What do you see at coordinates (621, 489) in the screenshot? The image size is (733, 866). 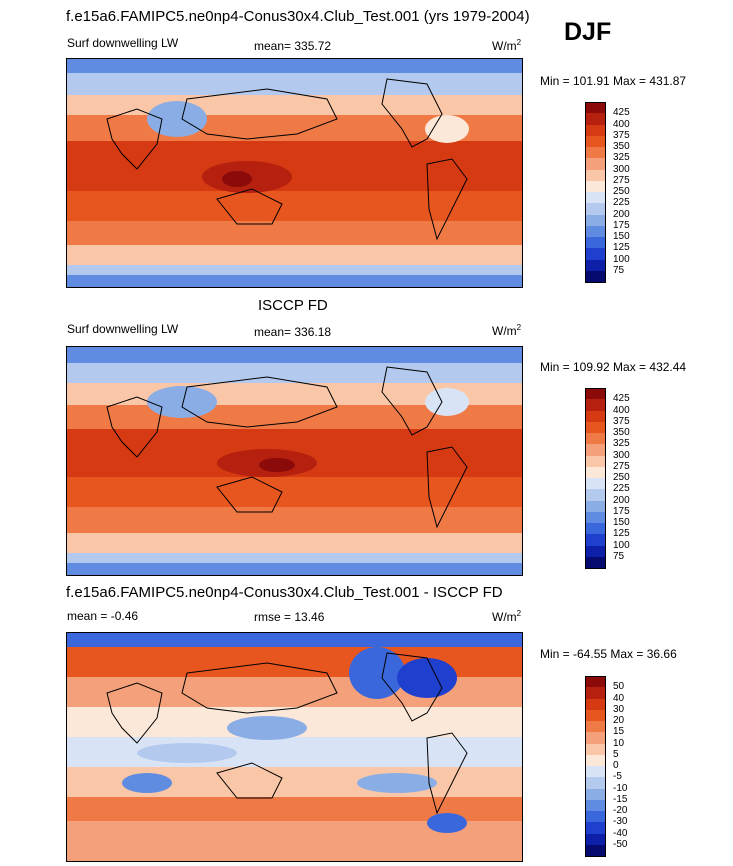 I see `colorbar-label: 225` at bounding box center [621, 489].